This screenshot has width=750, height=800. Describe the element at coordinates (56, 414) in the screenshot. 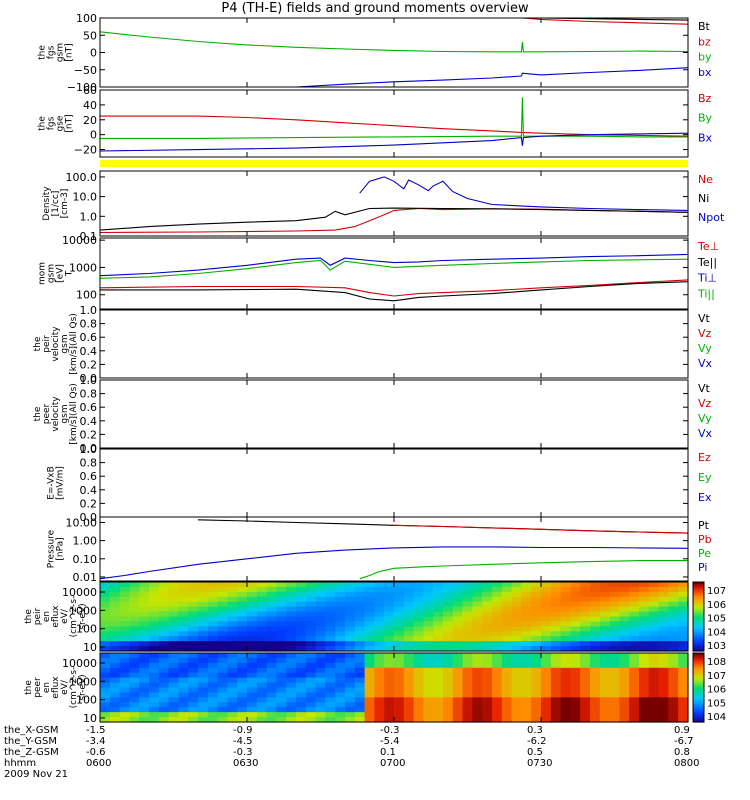

I see `ylabel: thepeervelocitygsm[km/s](All Qs)` at that location.